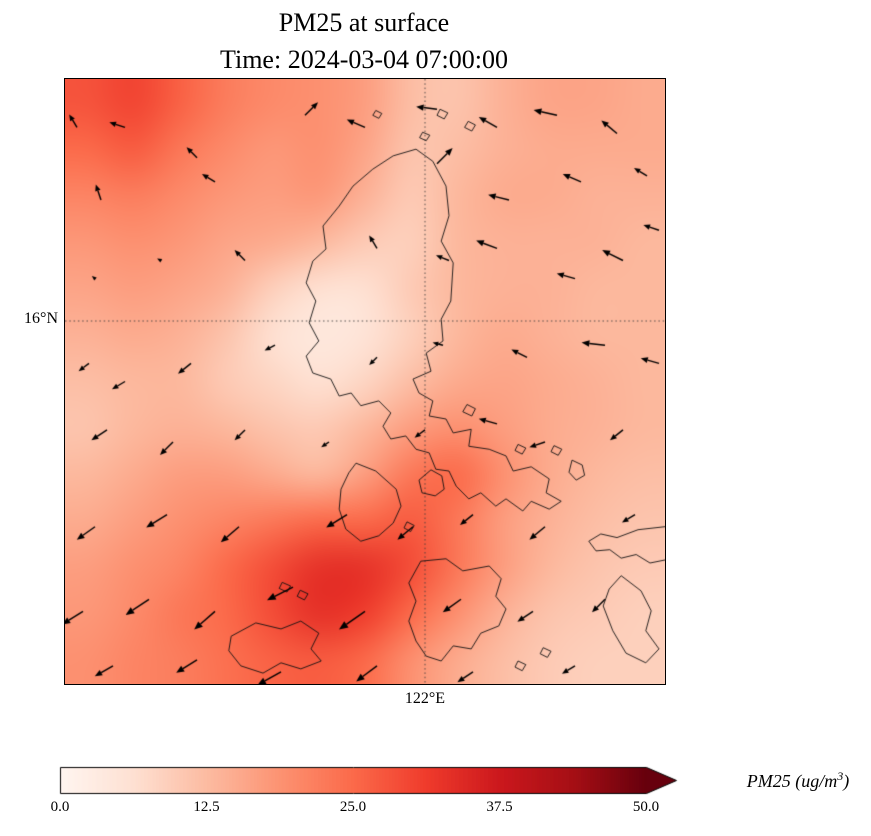  I want to click on colorbar-label: PM25 (ug/m3), so click(791, 780).